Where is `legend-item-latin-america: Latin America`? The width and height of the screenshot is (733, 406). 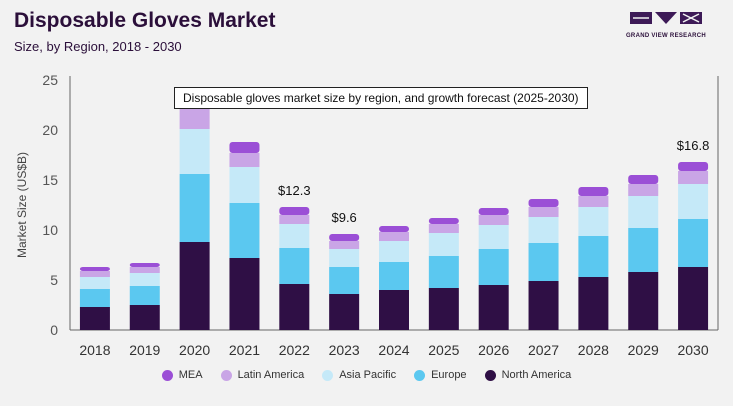 legend-item-latin-america: Latin America is located at coordinates (262, 375).